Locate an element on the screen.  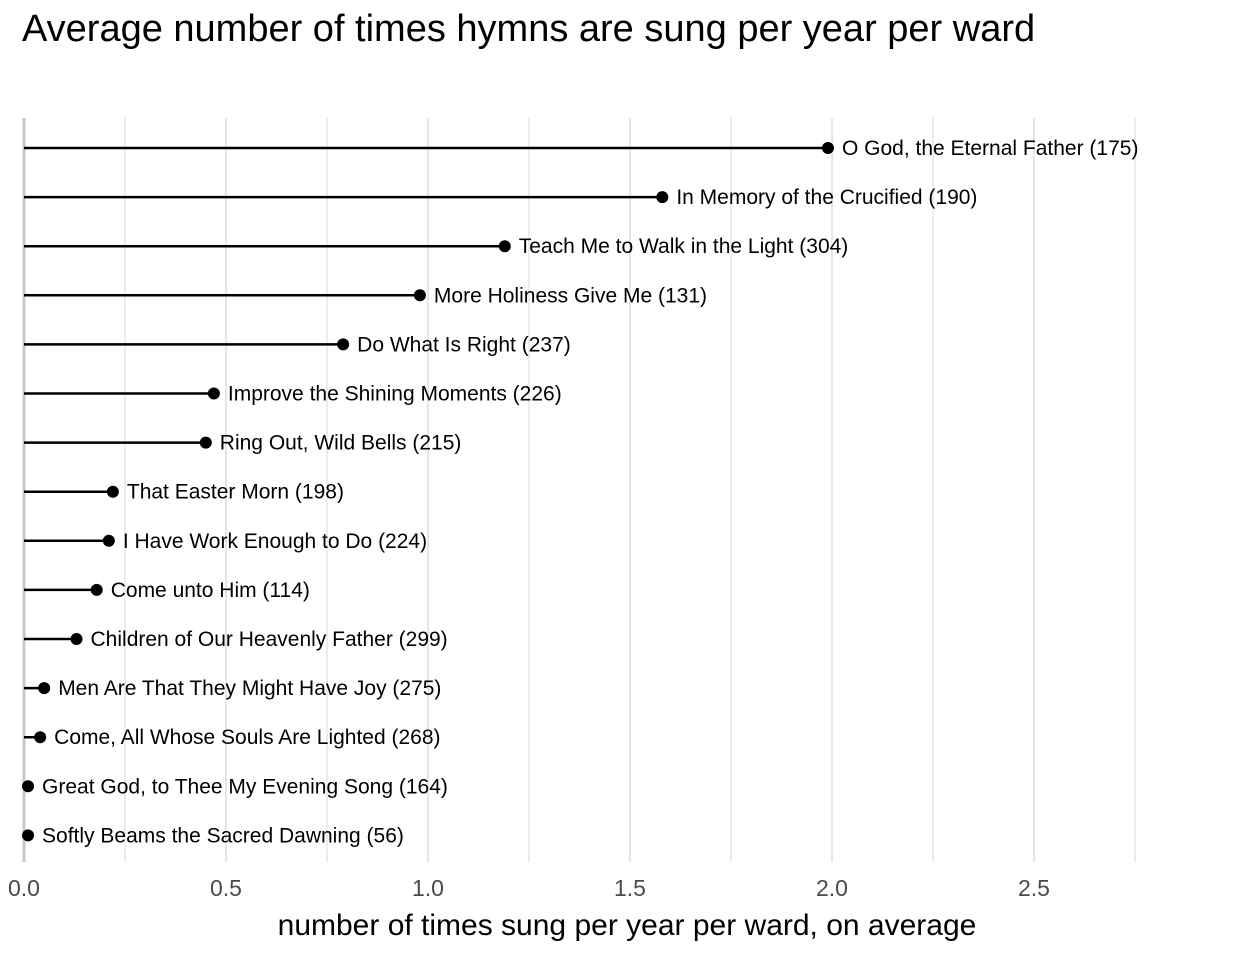
point-label: Improve the Shining Moments (226) is located at coordinates (395, 394).